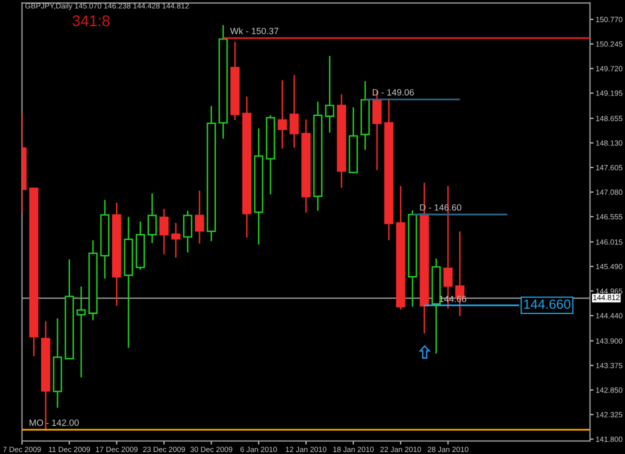  I want to click on data-label: 144.660, so click(547, 304).